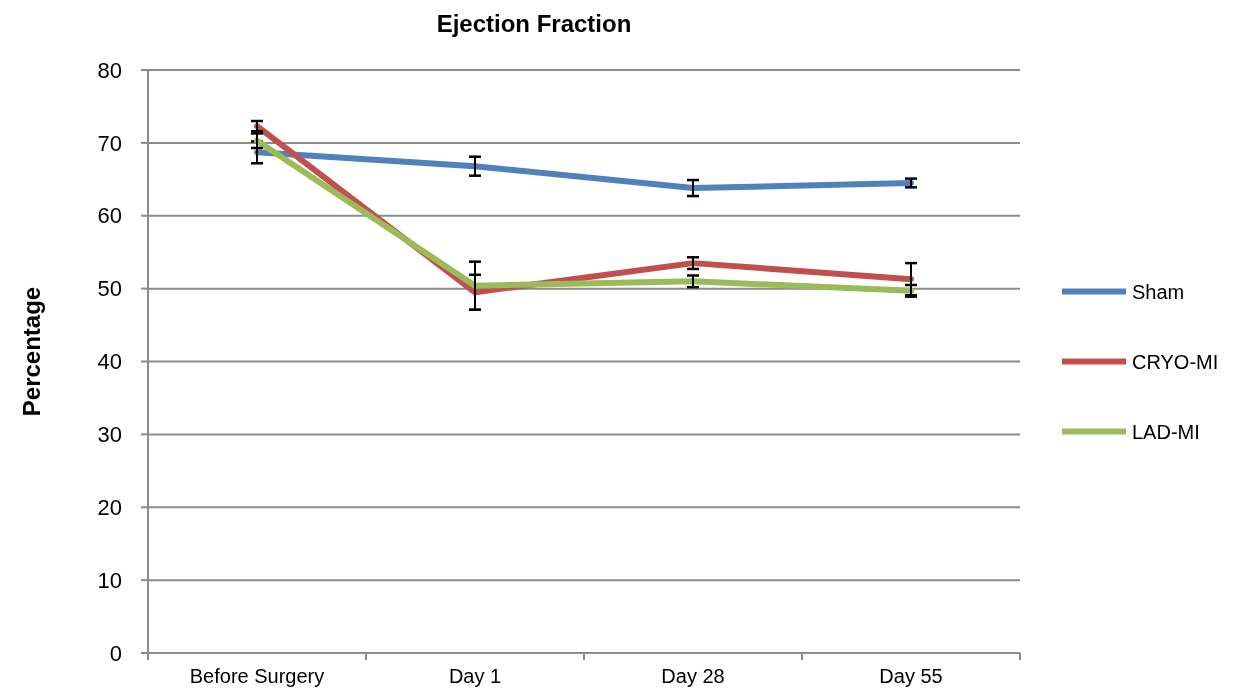 This screenshot has height=700, width=1247. What do you see at coordinates (115, 653) in the screenshot?
I see `y-tick-label: 0` at bounding box center [115, 653].